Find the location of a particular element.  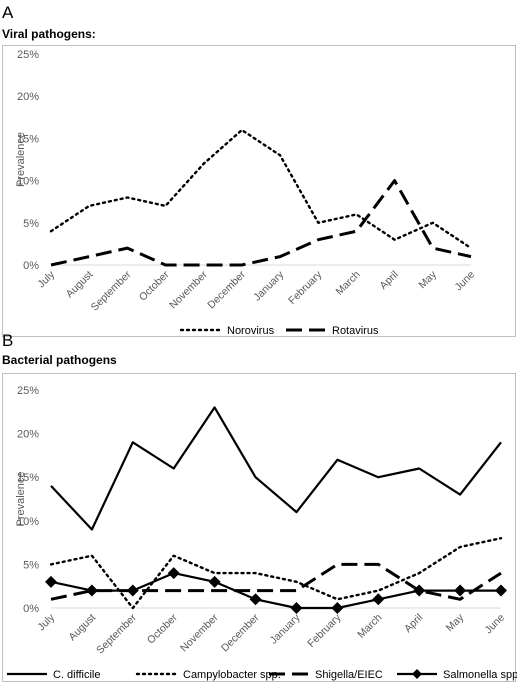

legend-label: Shigella/EIEC is located at coordinates (349, 675).